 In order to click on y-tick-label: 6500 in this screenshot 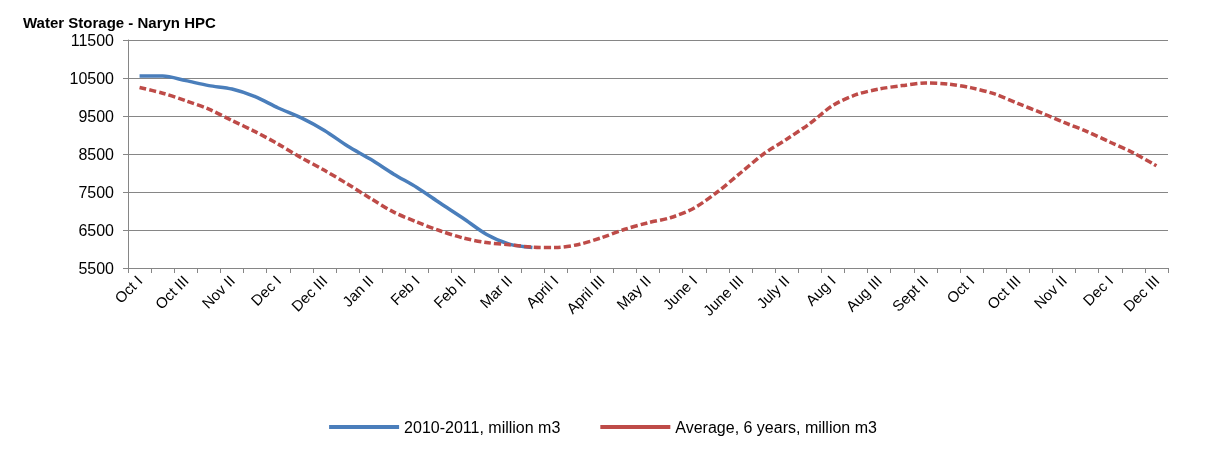, I will do `click(96, 230)`.